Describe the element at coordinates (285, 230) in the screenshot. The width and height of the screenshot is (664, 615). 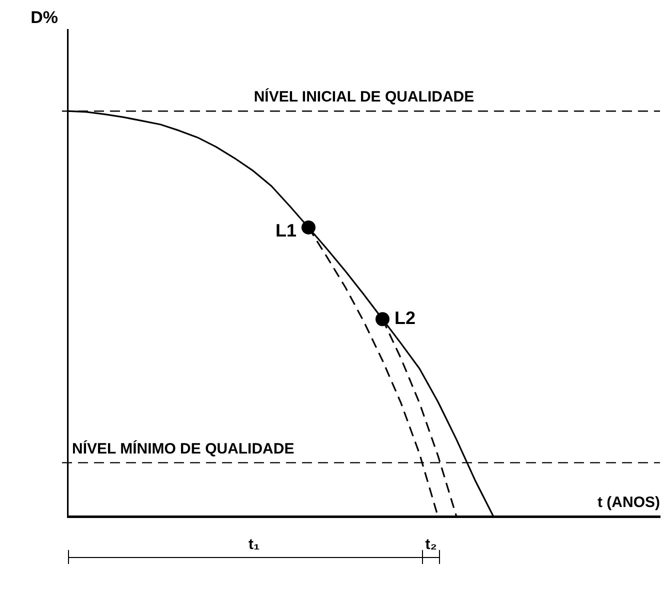
I see `series-label: L1` at that location.